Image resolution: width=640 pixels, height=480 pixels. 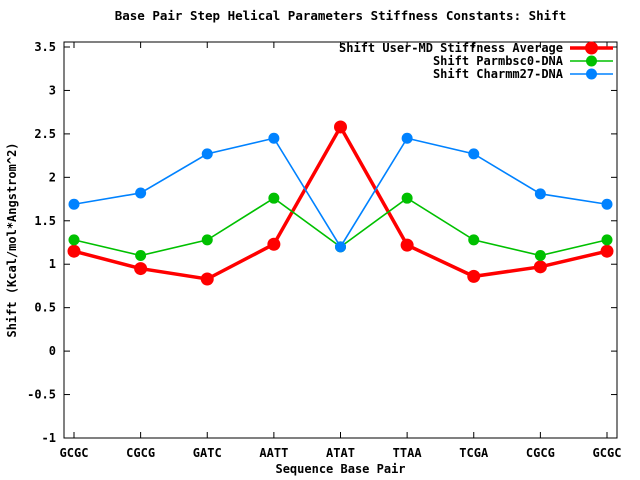 I want to click on y-tick-label: 1.5, so click(x=45, y=221).